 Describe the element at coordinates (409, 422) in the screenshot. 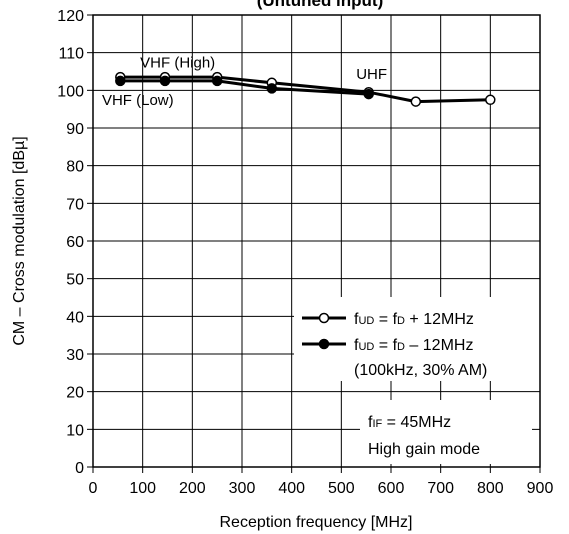

I see `note-if-frequency: fIF = 45MHz` at that location.